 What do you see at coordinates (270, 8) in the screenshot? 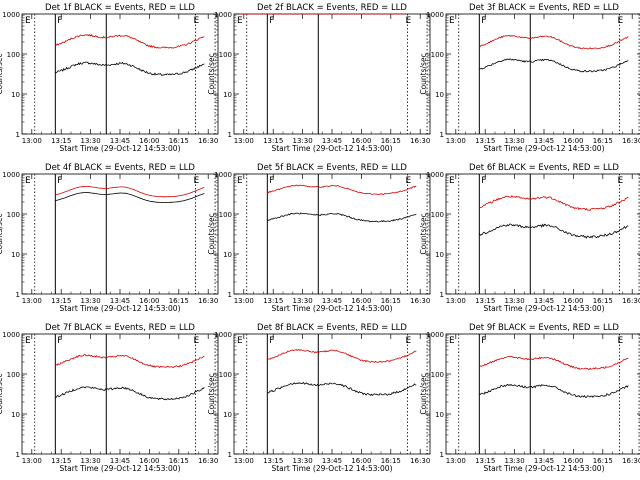
I see `chart-title-name: Det 2f` at bounding box center [270, 8].